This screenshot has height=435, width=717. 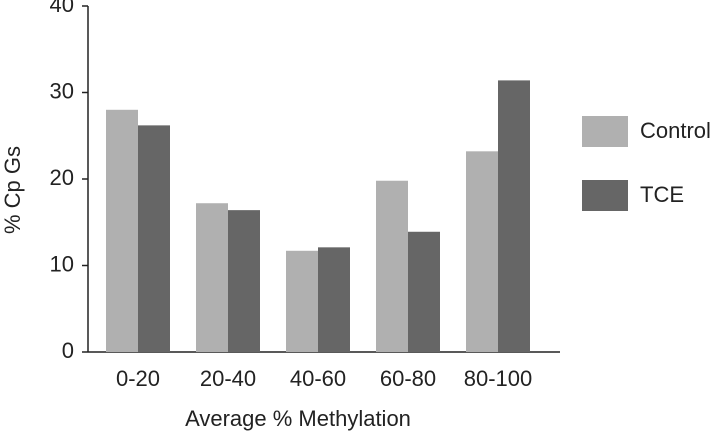 What do you see at coordinates (68, 350) in the screenshot?
I see `y-tick-label: 0` at bounding box center [68, 350].